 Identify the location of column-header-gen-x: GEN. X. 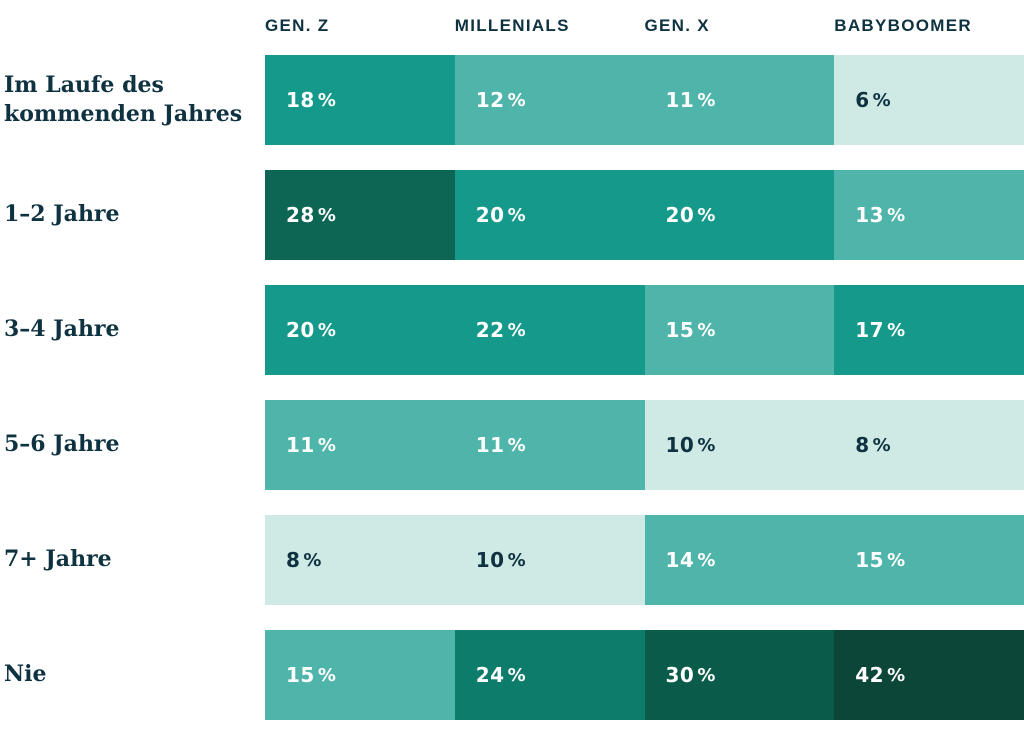
(677, 25).